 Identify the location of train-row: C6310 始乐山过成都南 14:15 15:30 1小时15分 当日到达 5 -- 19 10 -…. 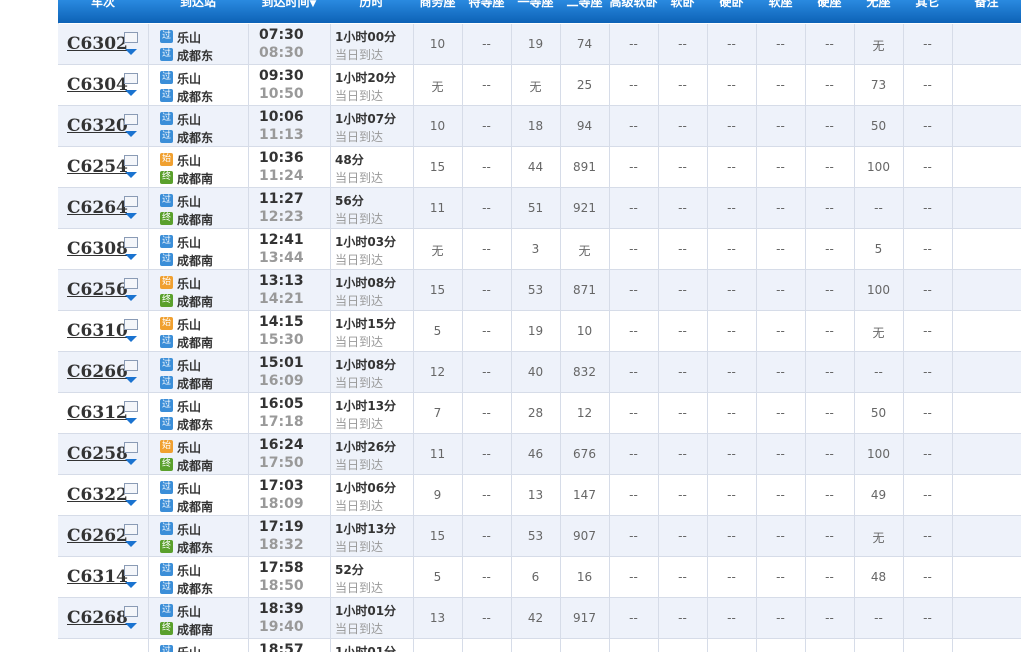
(539, 331).